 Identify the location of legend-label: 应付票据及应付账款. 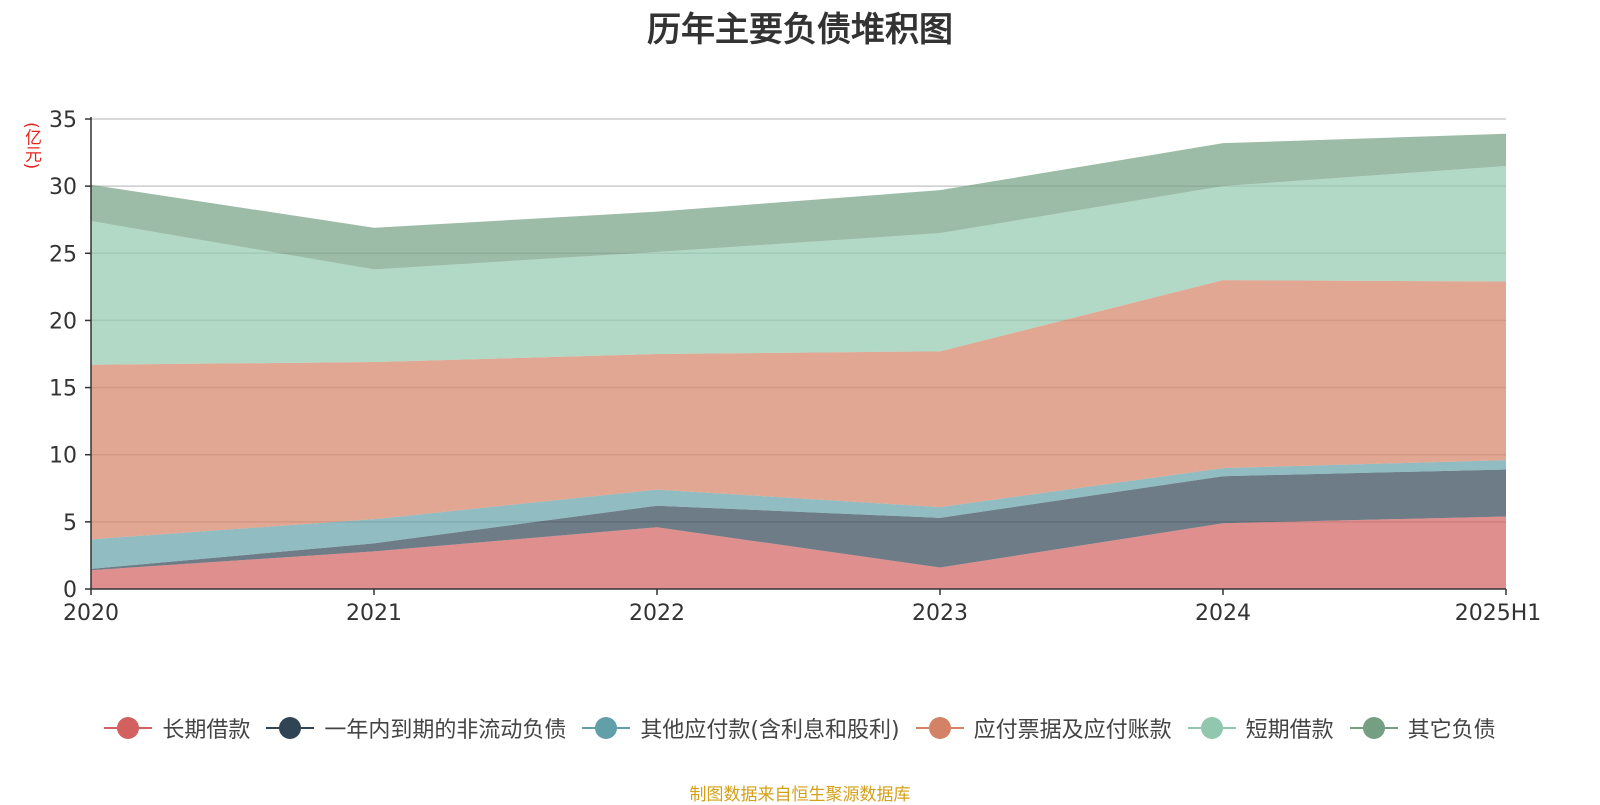
(1072, 730).